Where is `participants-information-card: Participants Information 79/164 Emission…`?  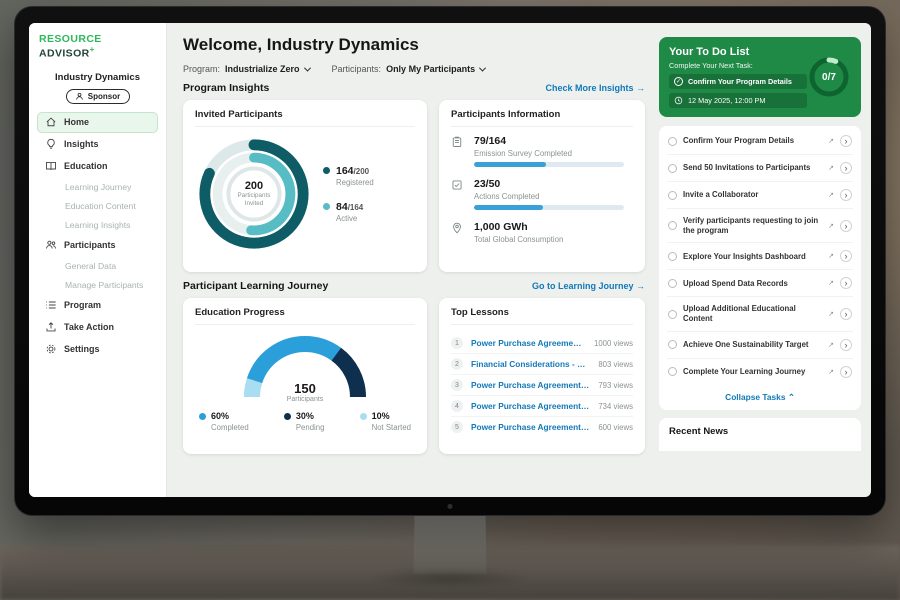 participants-information-card: Participants Information 79/164 Emission… is located at coordinates (542, 186).